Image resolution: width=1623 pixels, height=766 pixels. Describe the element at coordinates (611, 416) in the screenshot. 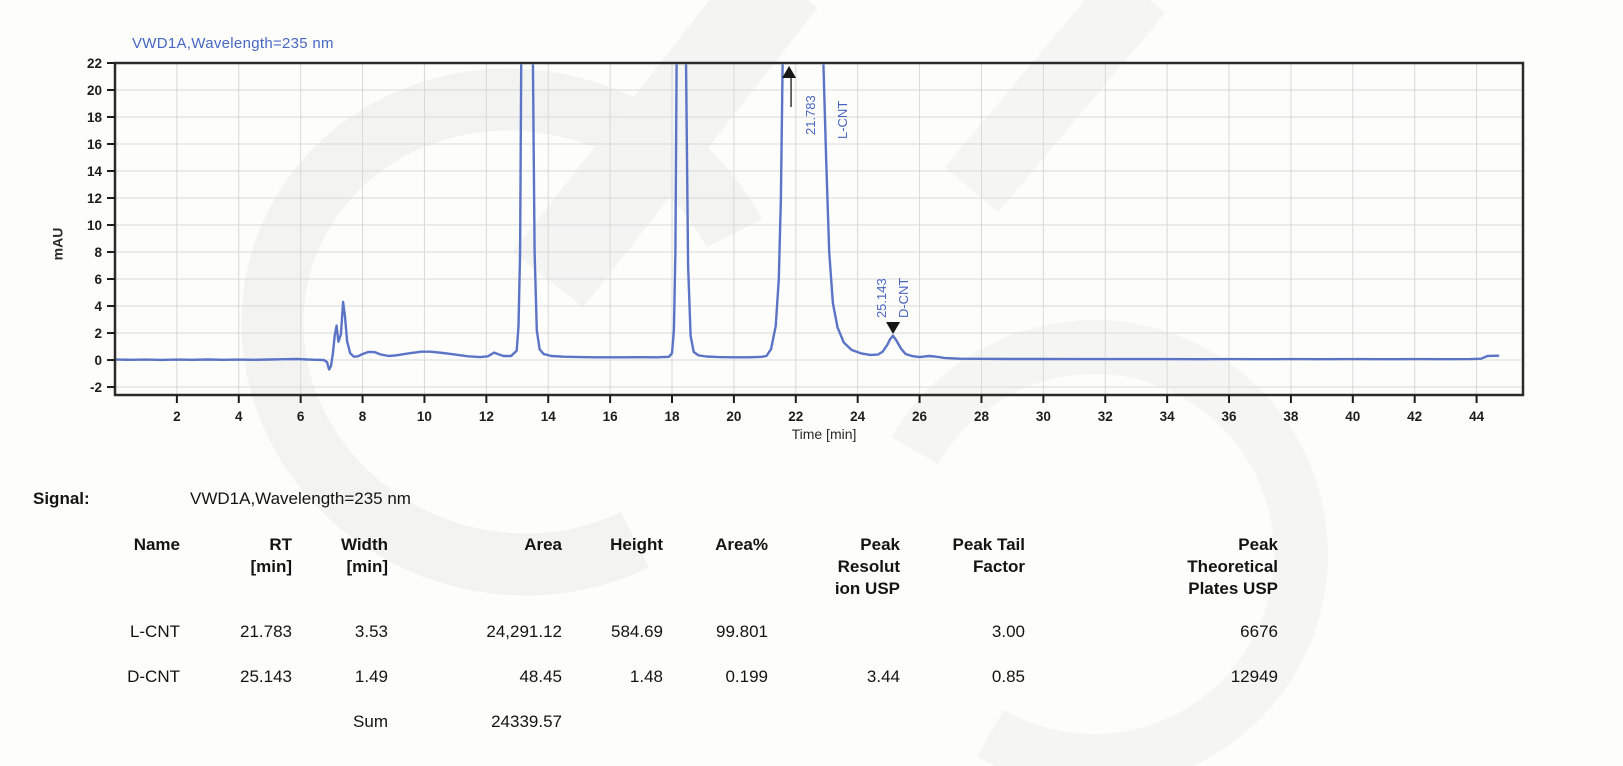

I see `x-tick-label: 16` at that location.